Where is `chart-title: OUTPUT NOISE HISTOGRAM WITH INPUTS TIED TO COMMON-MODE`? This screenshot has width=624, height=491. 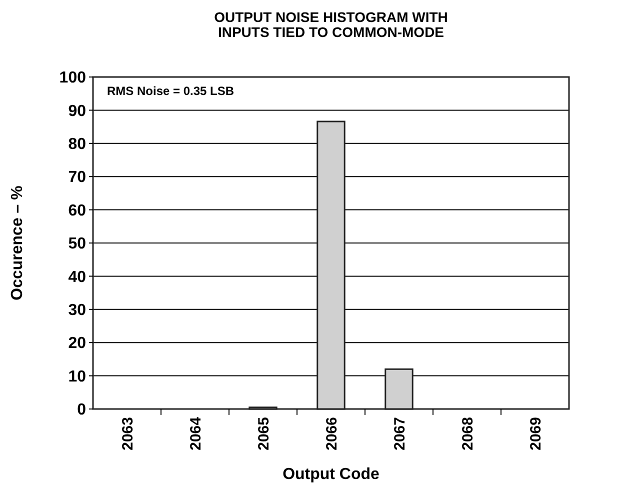
chart-title: OUTPUT NOISE HISTOGRAM WITH INPUTS TIED TO COMMON-MODE is located at coordinates (331, 24).